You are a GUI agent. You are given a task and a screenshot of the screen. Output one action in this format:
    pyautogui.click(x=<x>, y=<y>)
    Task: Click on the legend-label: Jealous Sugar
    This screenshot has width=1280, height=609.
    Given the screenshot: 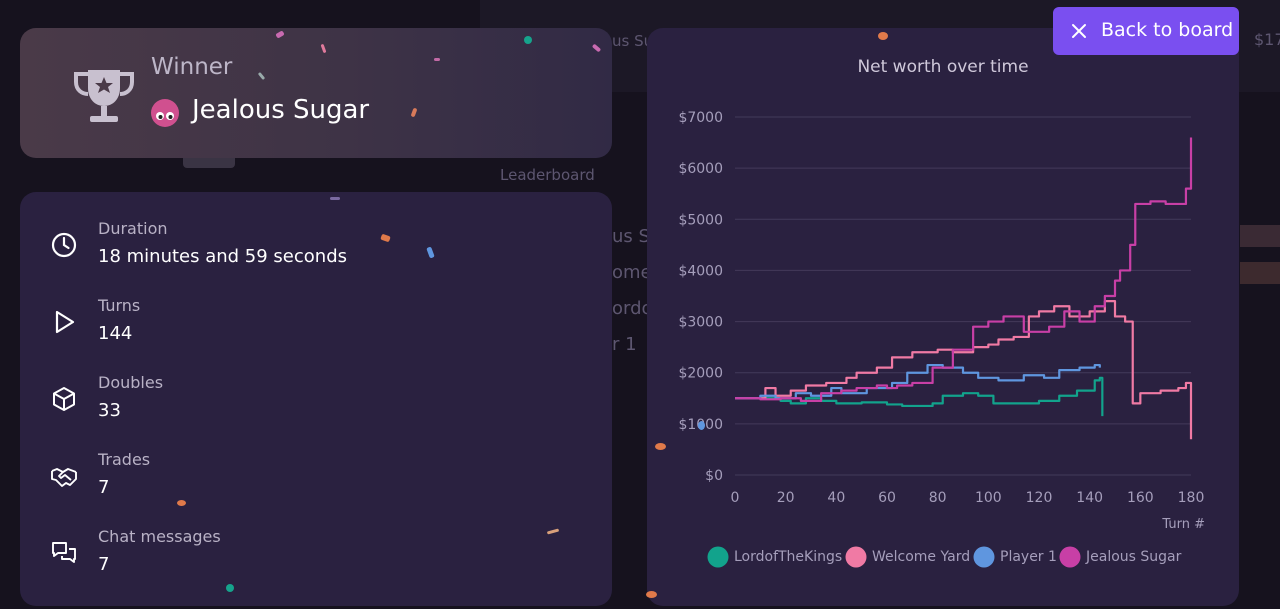 What is the action you would take?
    pyautogui.click(x=1133, y=557)
    